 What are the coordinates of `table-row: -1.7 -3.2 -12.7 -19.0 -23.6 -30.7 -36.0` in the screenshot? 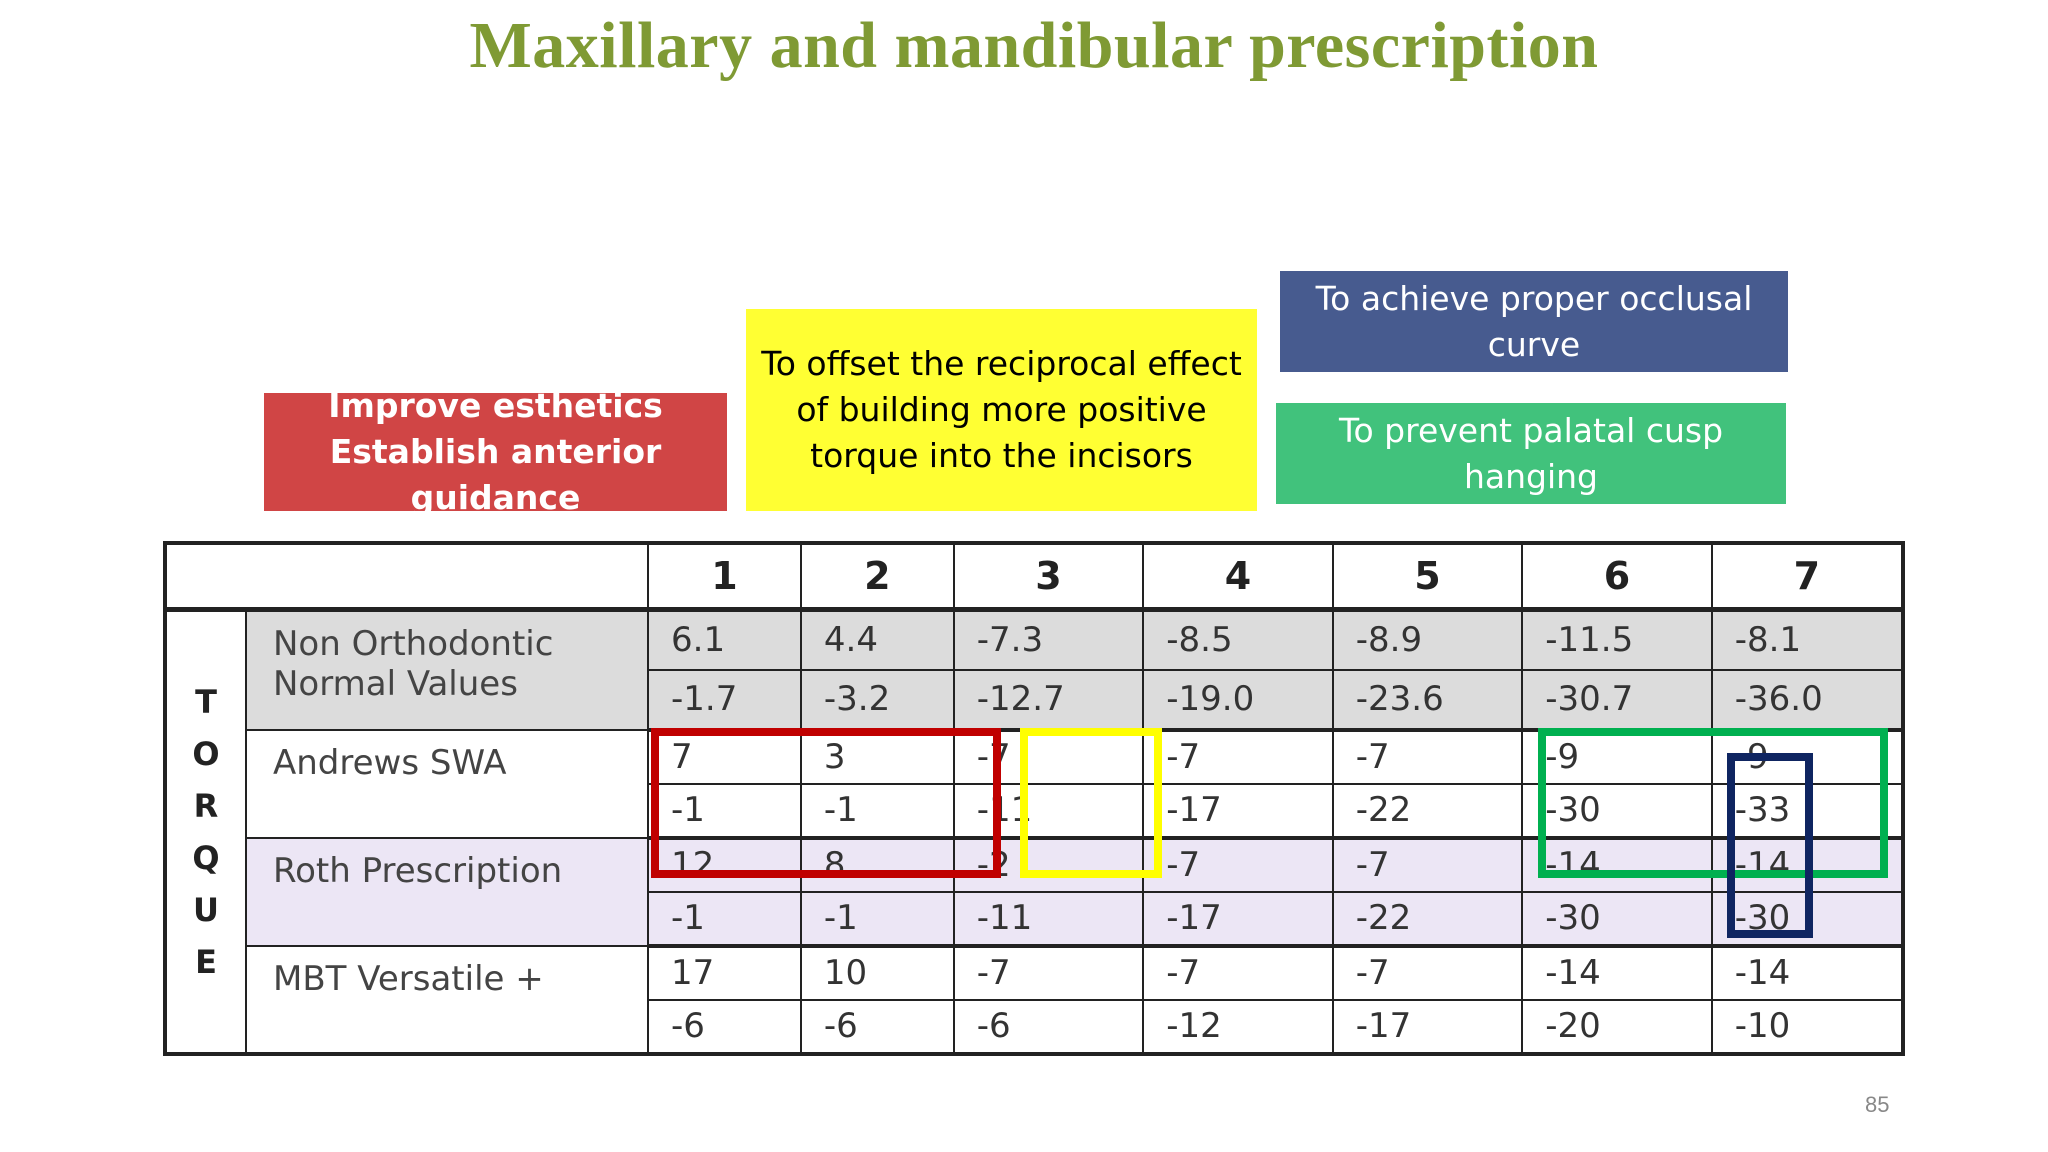 It's located at (1035, 700).